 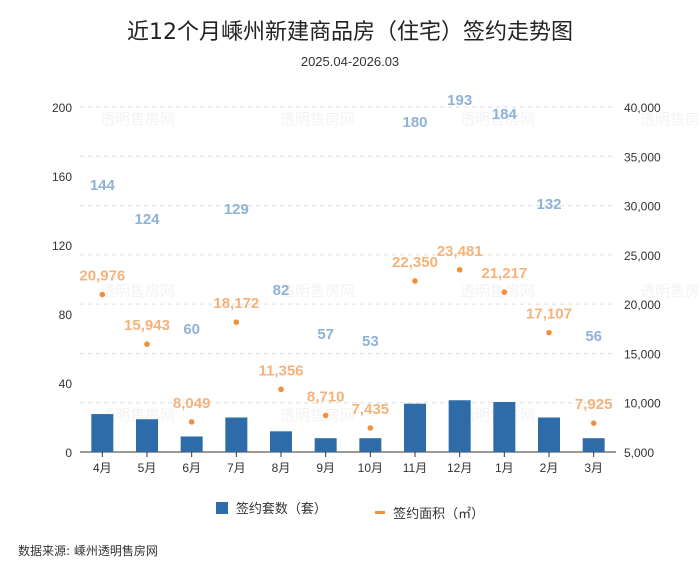 I want to click on count-data-label: 60, so click(x=191, y=329).